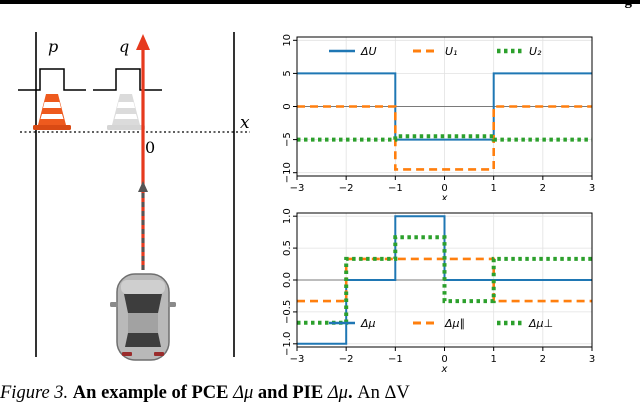 This screenshot has width=640, height=407. I want to click on caption-sym2: Δμ, so click(337, 393).